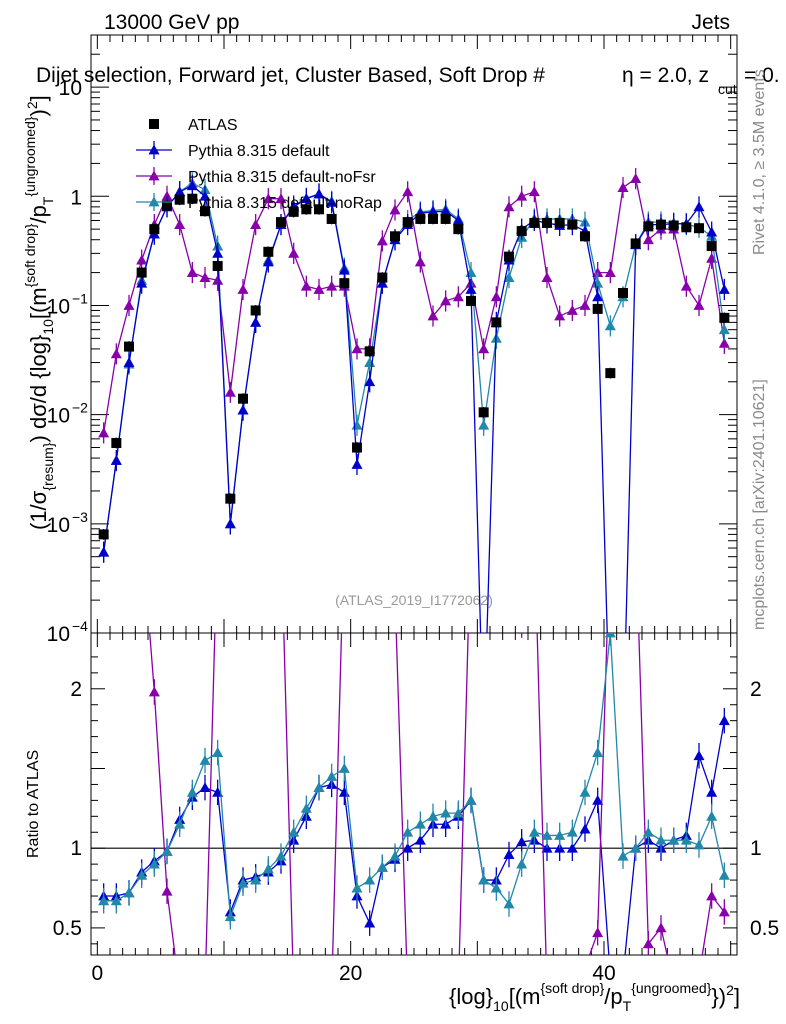 The width and height of the screenshot is (786, 1024). I want to click on ratio-tick-label: 1, so click(76, 848).